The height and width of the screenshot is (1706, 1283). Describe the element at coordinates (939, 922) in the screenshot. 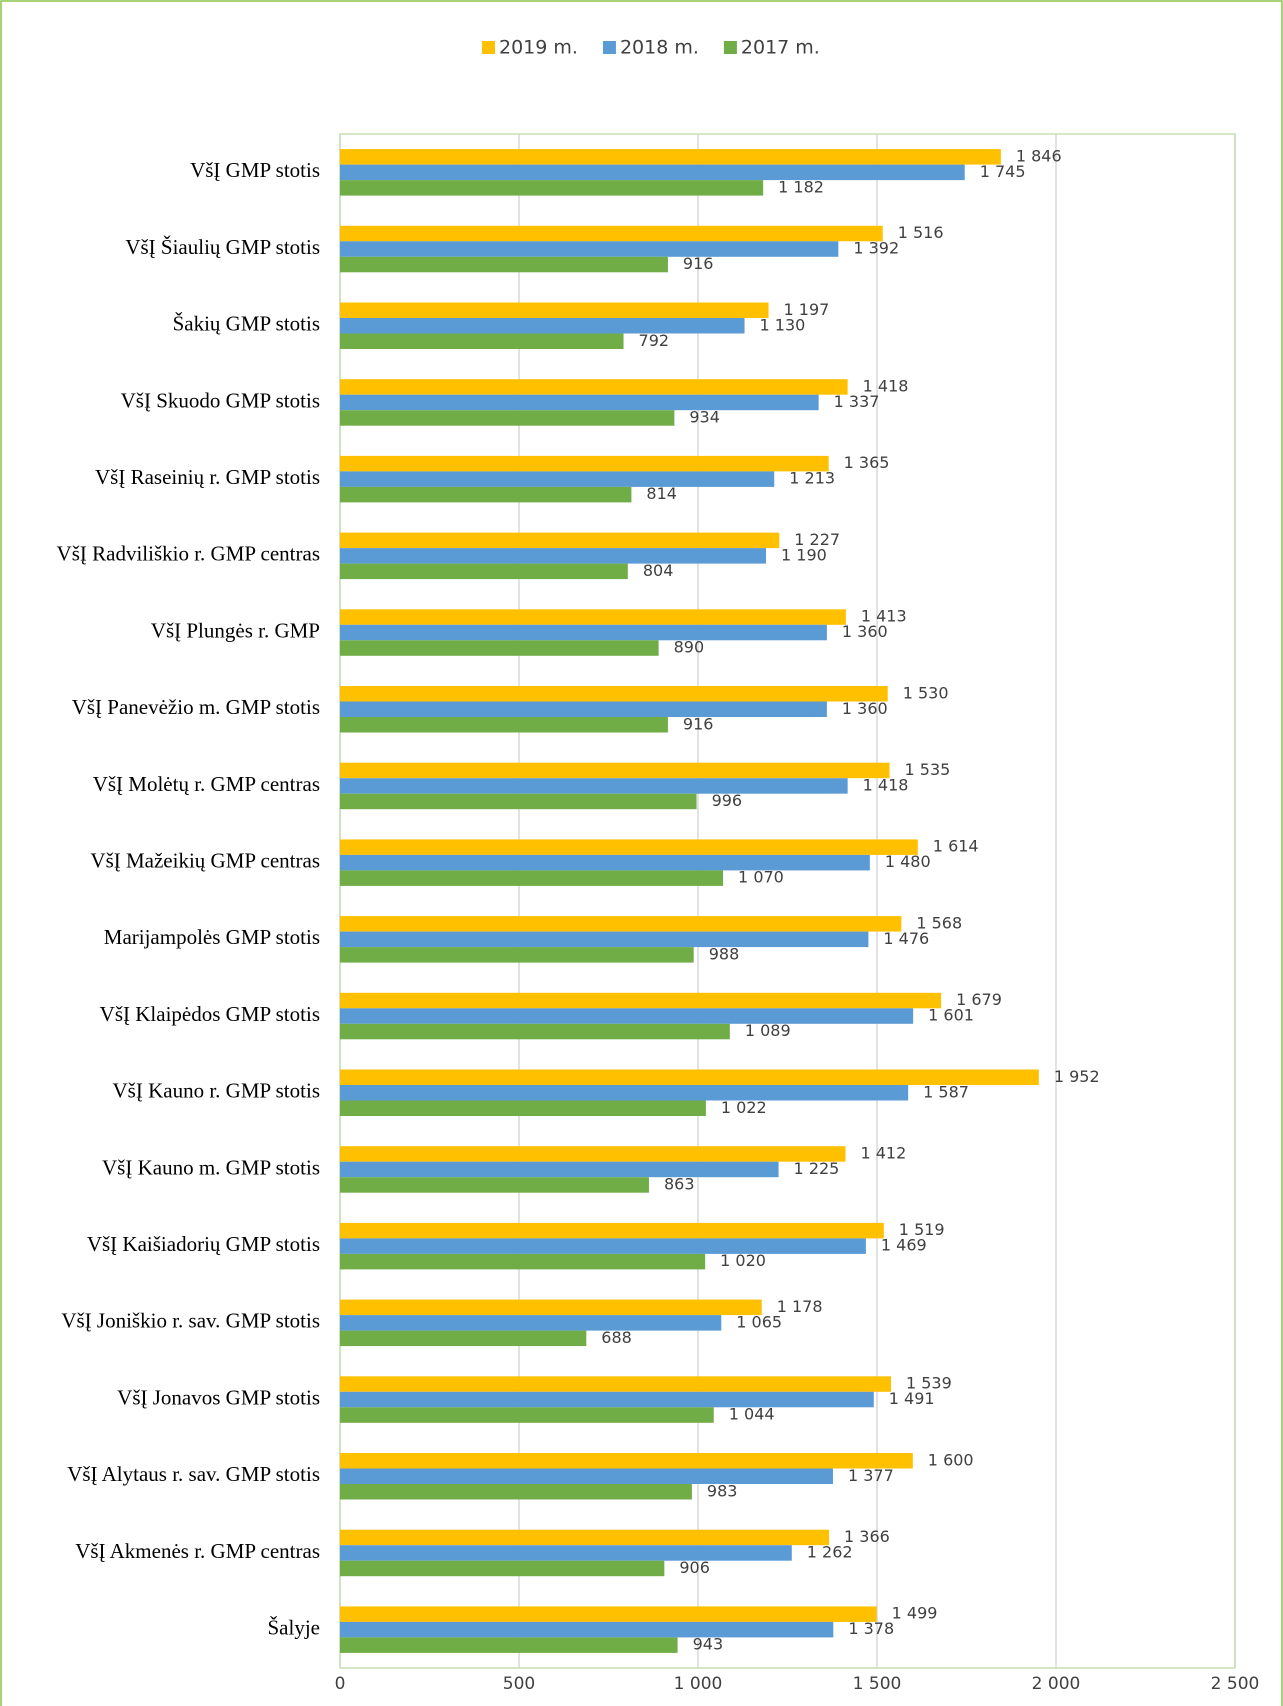

I see `value-label: 1 568` at that location.